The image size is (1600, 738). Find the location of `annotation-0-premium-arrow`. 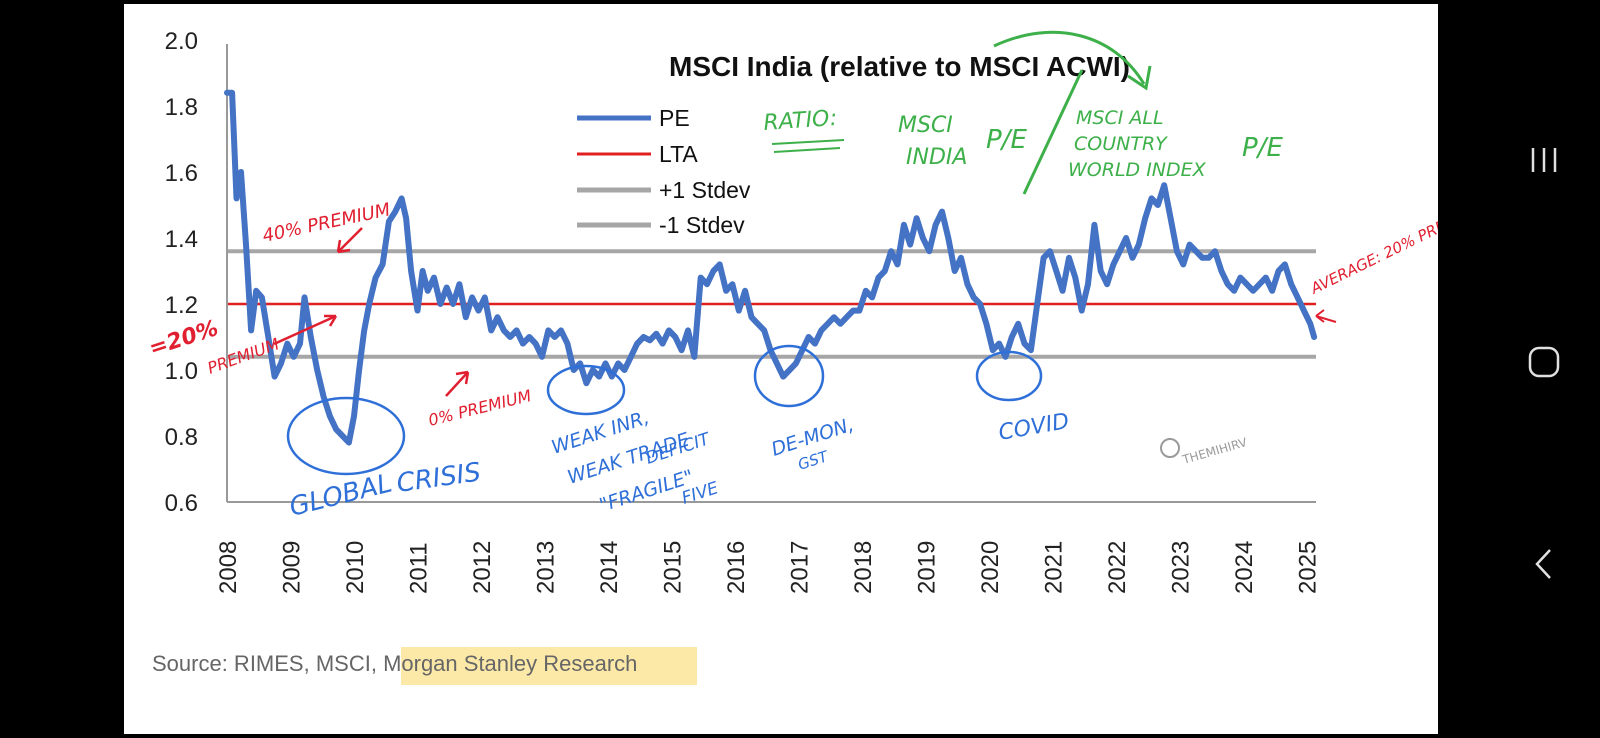

annotation-0-premium-arrow is located at coordinates (457, 383).